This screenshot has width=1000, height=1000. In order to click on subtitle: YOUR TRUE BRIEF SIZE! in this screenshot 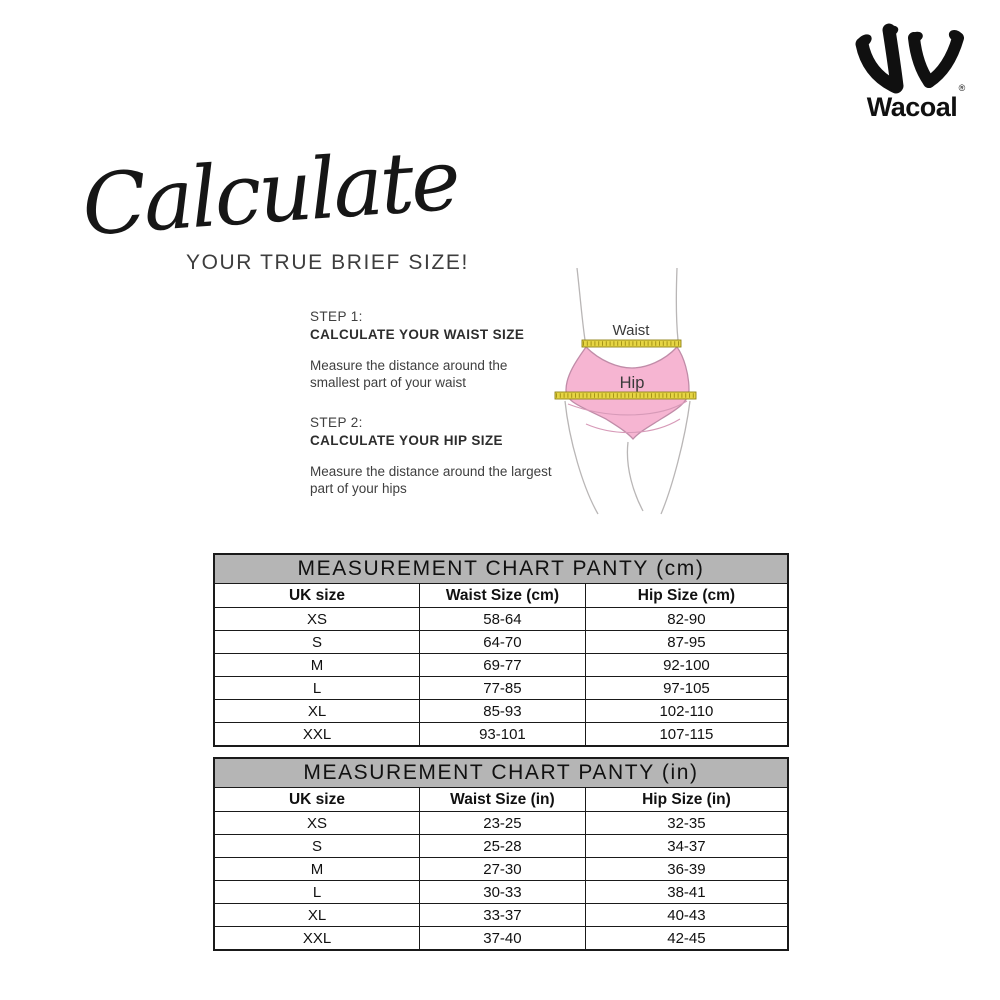, I will do `click(327, 262)`.